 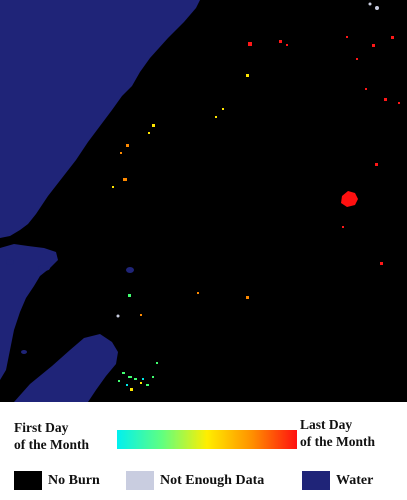 I want to click on legend-swatch-not-enough-data, so click(x=140, y=480).